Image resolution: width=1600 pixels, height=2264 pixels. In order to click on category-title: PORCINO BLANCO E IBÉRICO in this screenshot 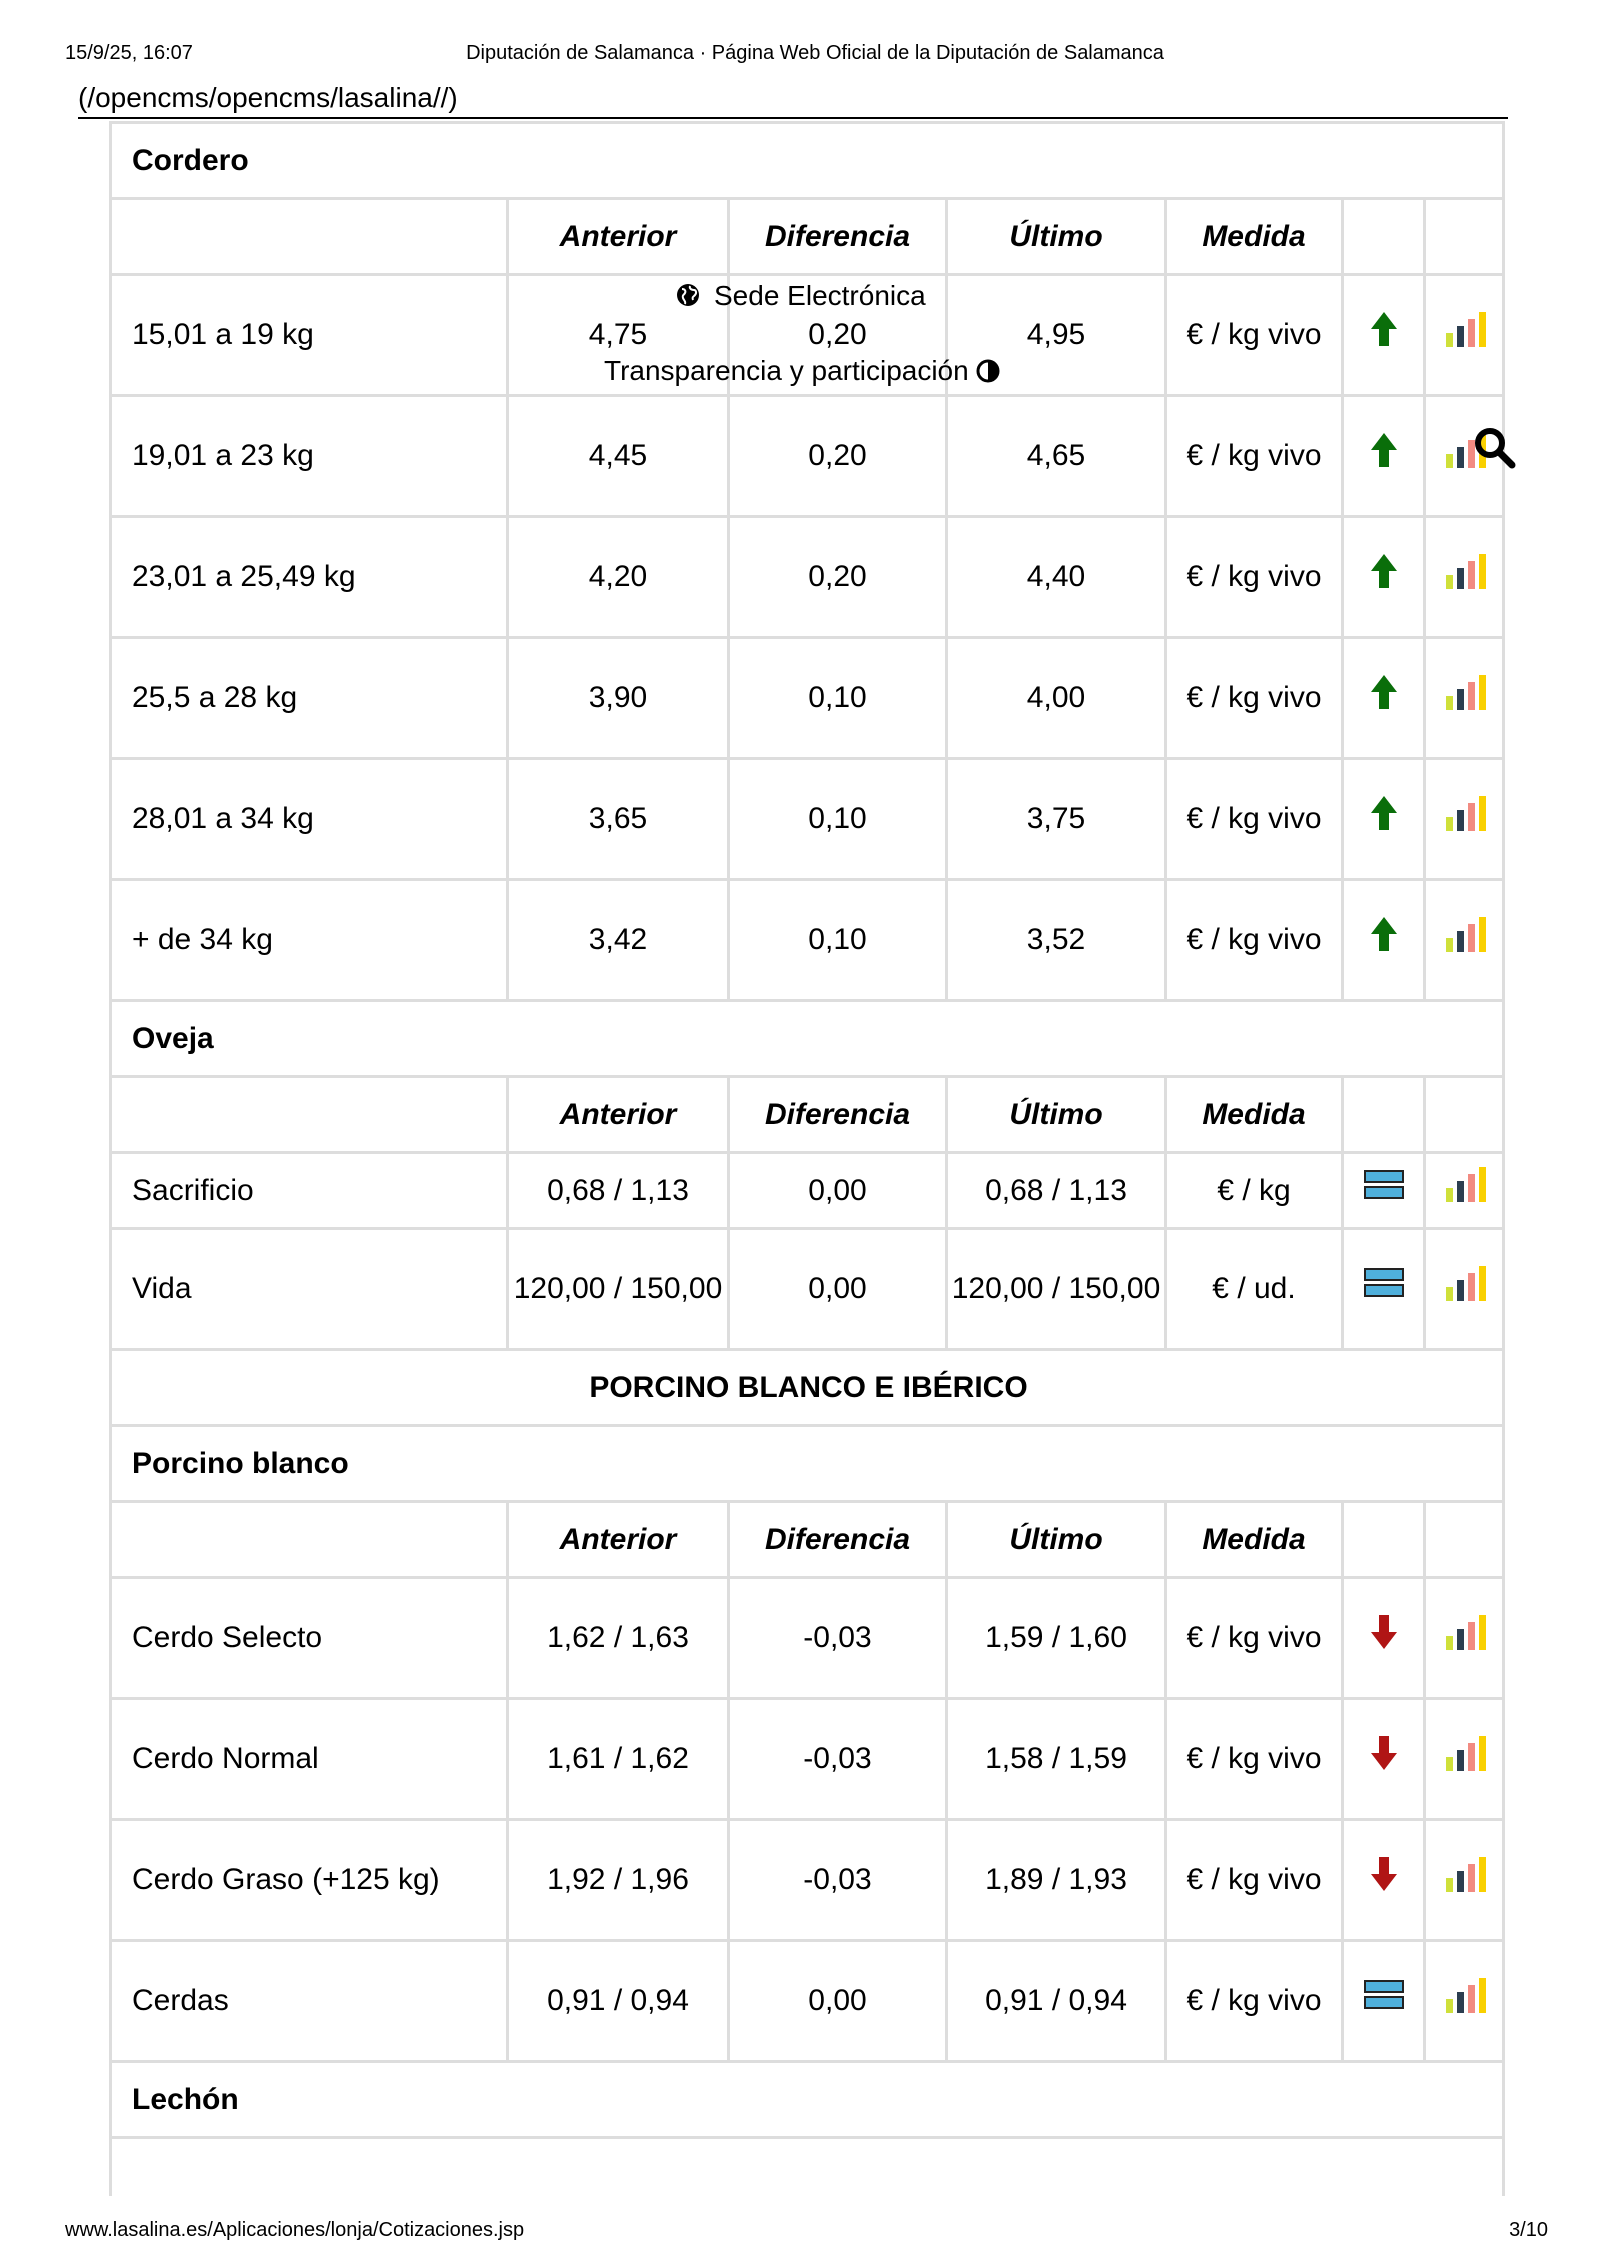, I will do `click(807, 1387)`.